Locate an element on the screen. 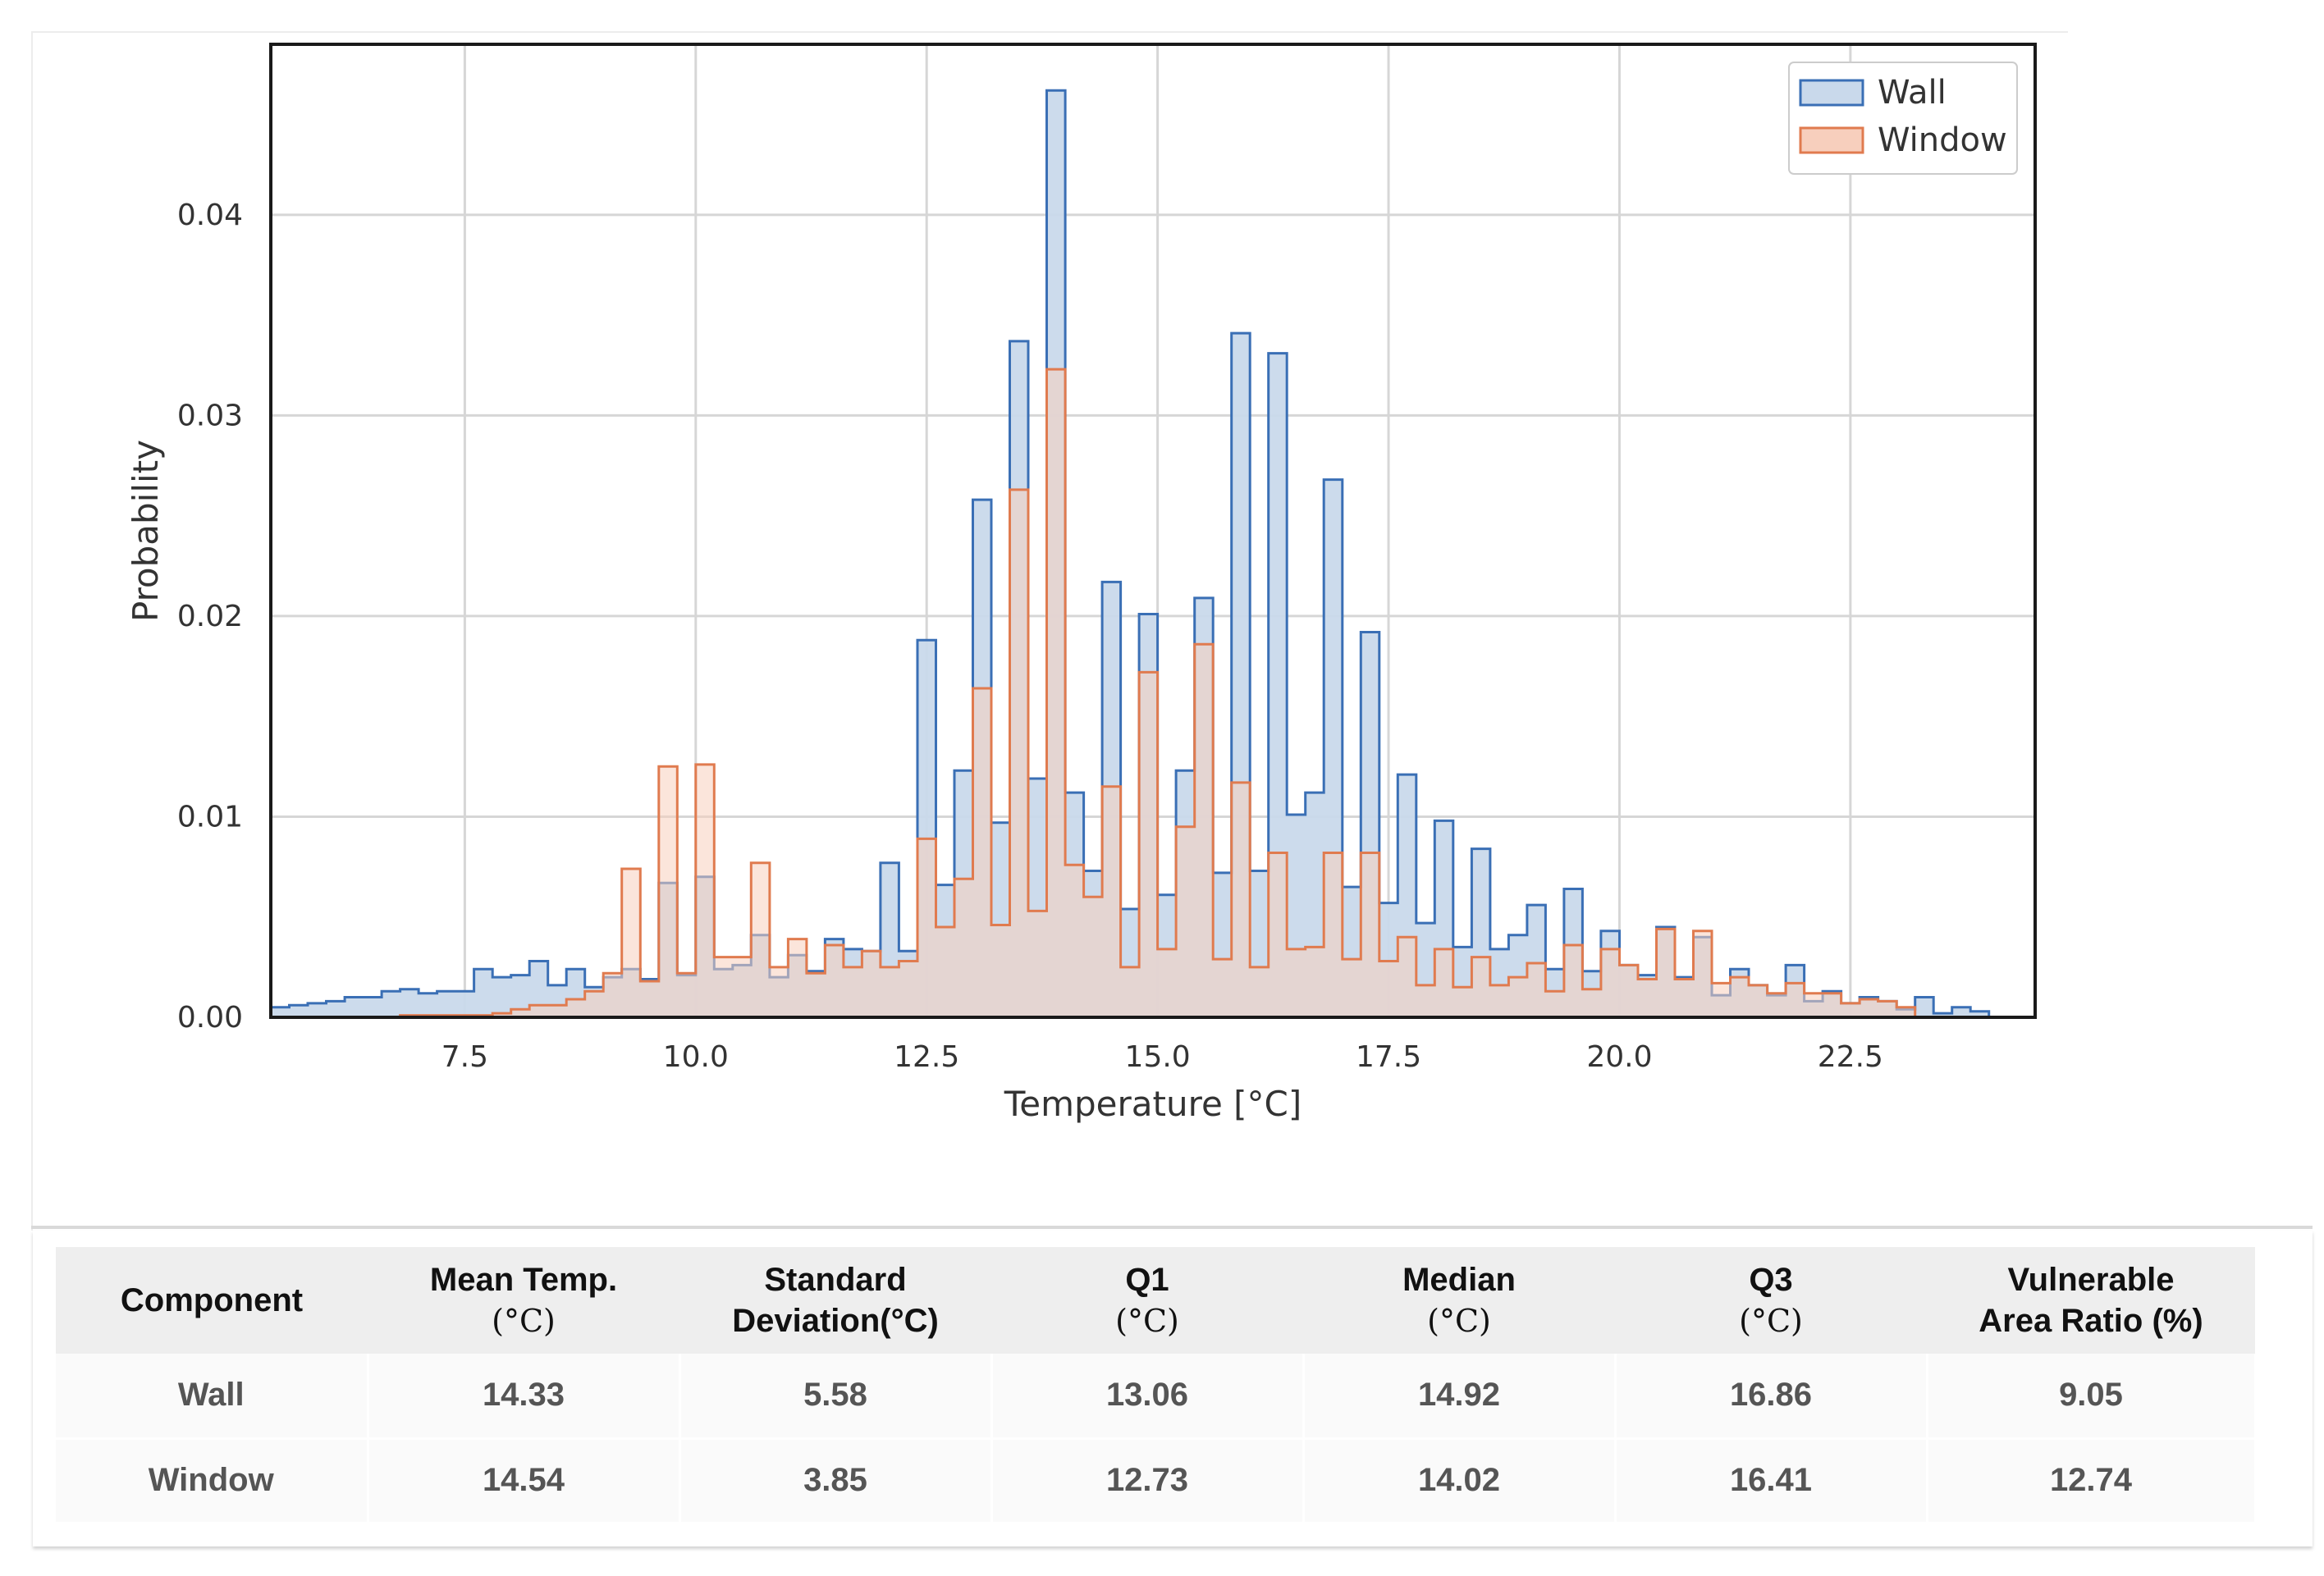  legend-label-window: Window is located at coordinates (1942, 140).